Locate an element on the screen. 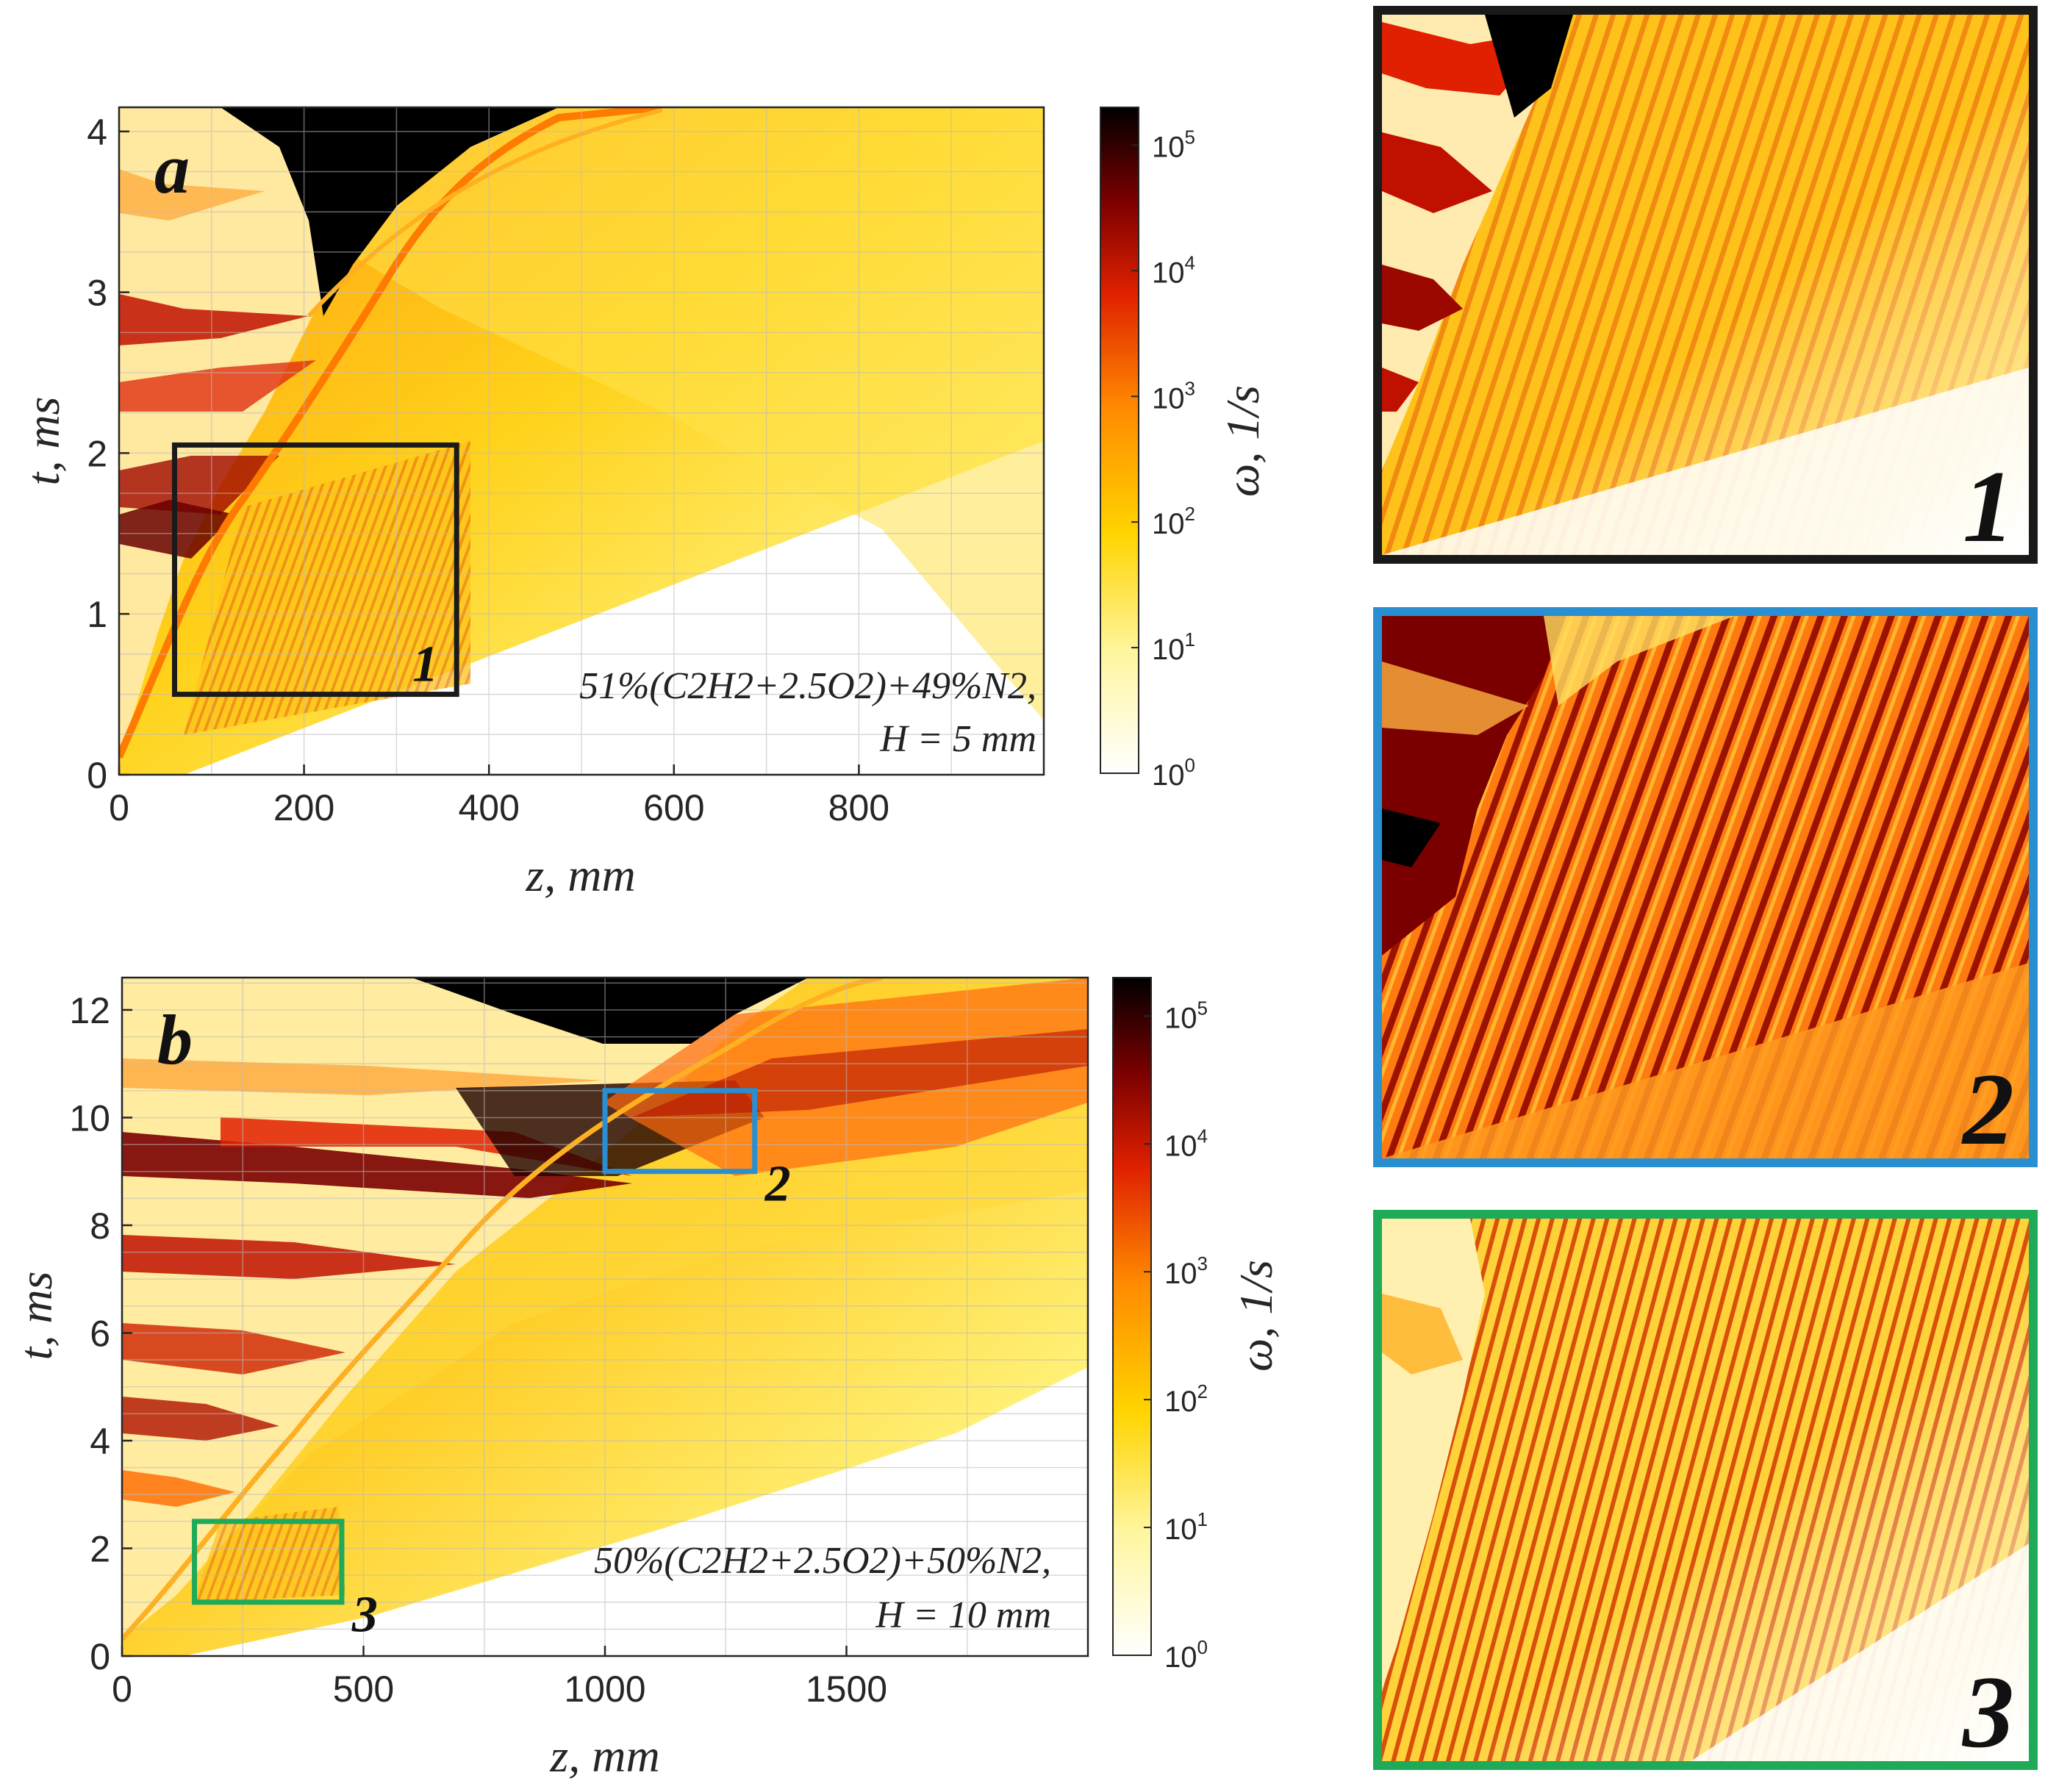  zoom-box-1-label: 1 is located at coordinates (425, 665).